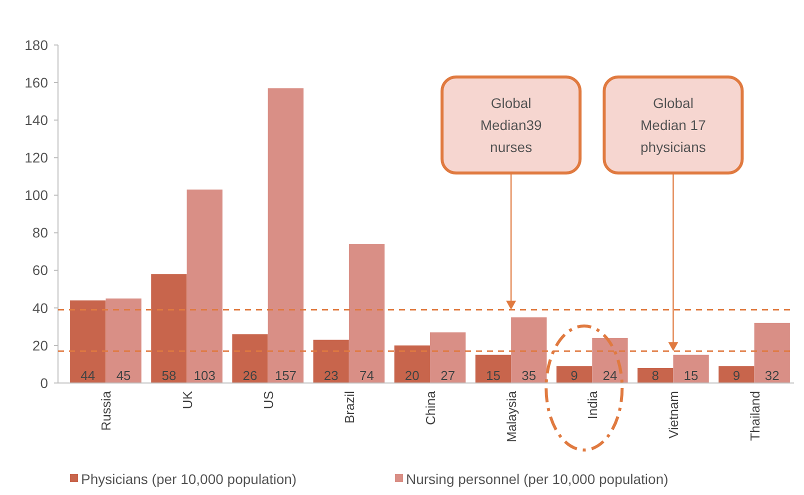 The image size is (804, 495). I want to click on data-label: 20, so click(412, 375).